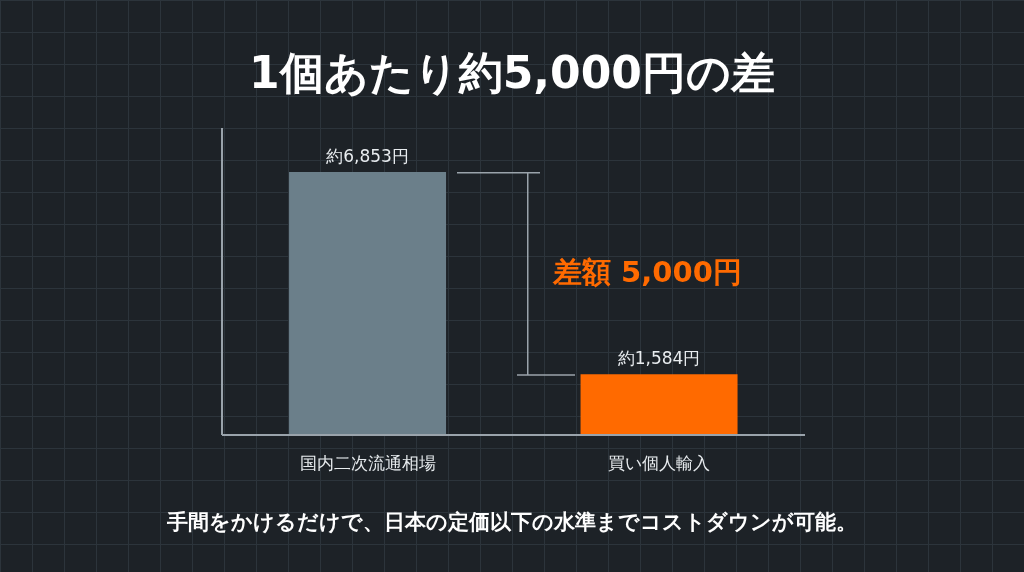 Image resolution: width=1024 pixels, height=572 pixels. I want to click on text: 手間をかけるだけで、日本の定価以下の水準までコストダウンが可能。, so click(512, 522).